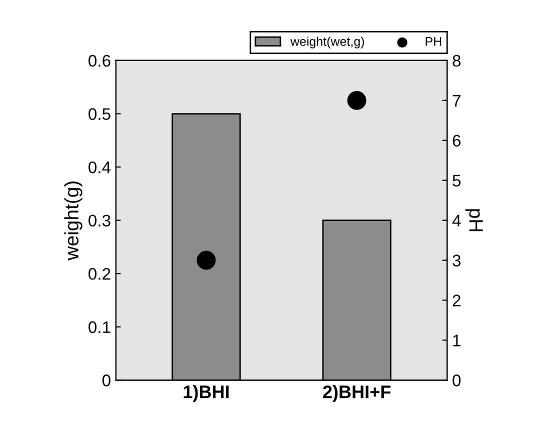 This screenshot has height=432, width=552. Describe the element at coordinates (456, 100) in the screenshot. I see `y2-tick-label: 7` at that location.